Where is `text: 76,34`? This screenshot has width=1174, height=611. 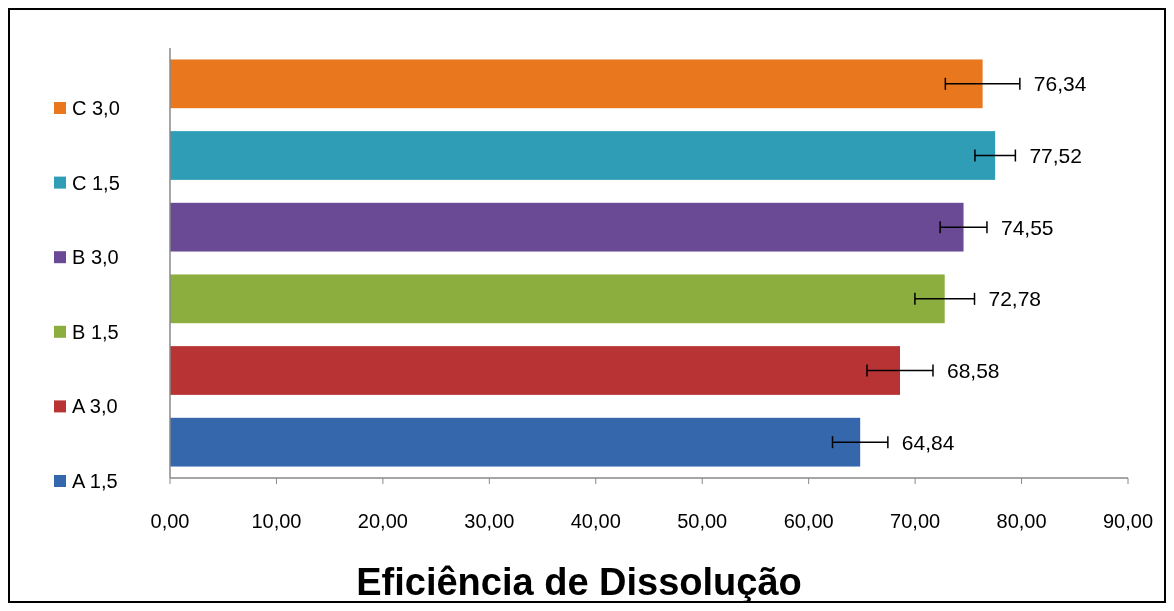
text: 76,34 is located at coordinates (1060, 84).